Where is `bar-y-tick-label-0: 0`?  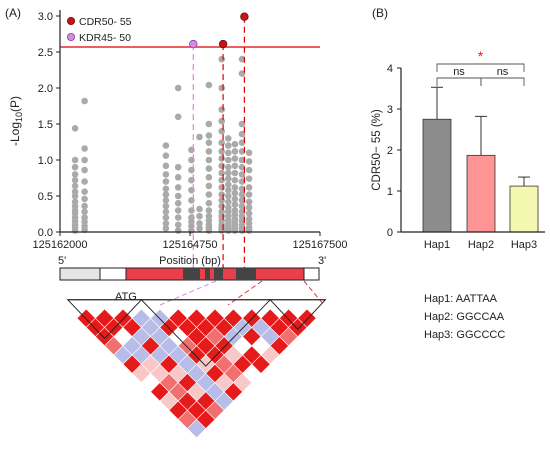 bar-y-tick-label-0: 0 is located at coordinates (390, 233).